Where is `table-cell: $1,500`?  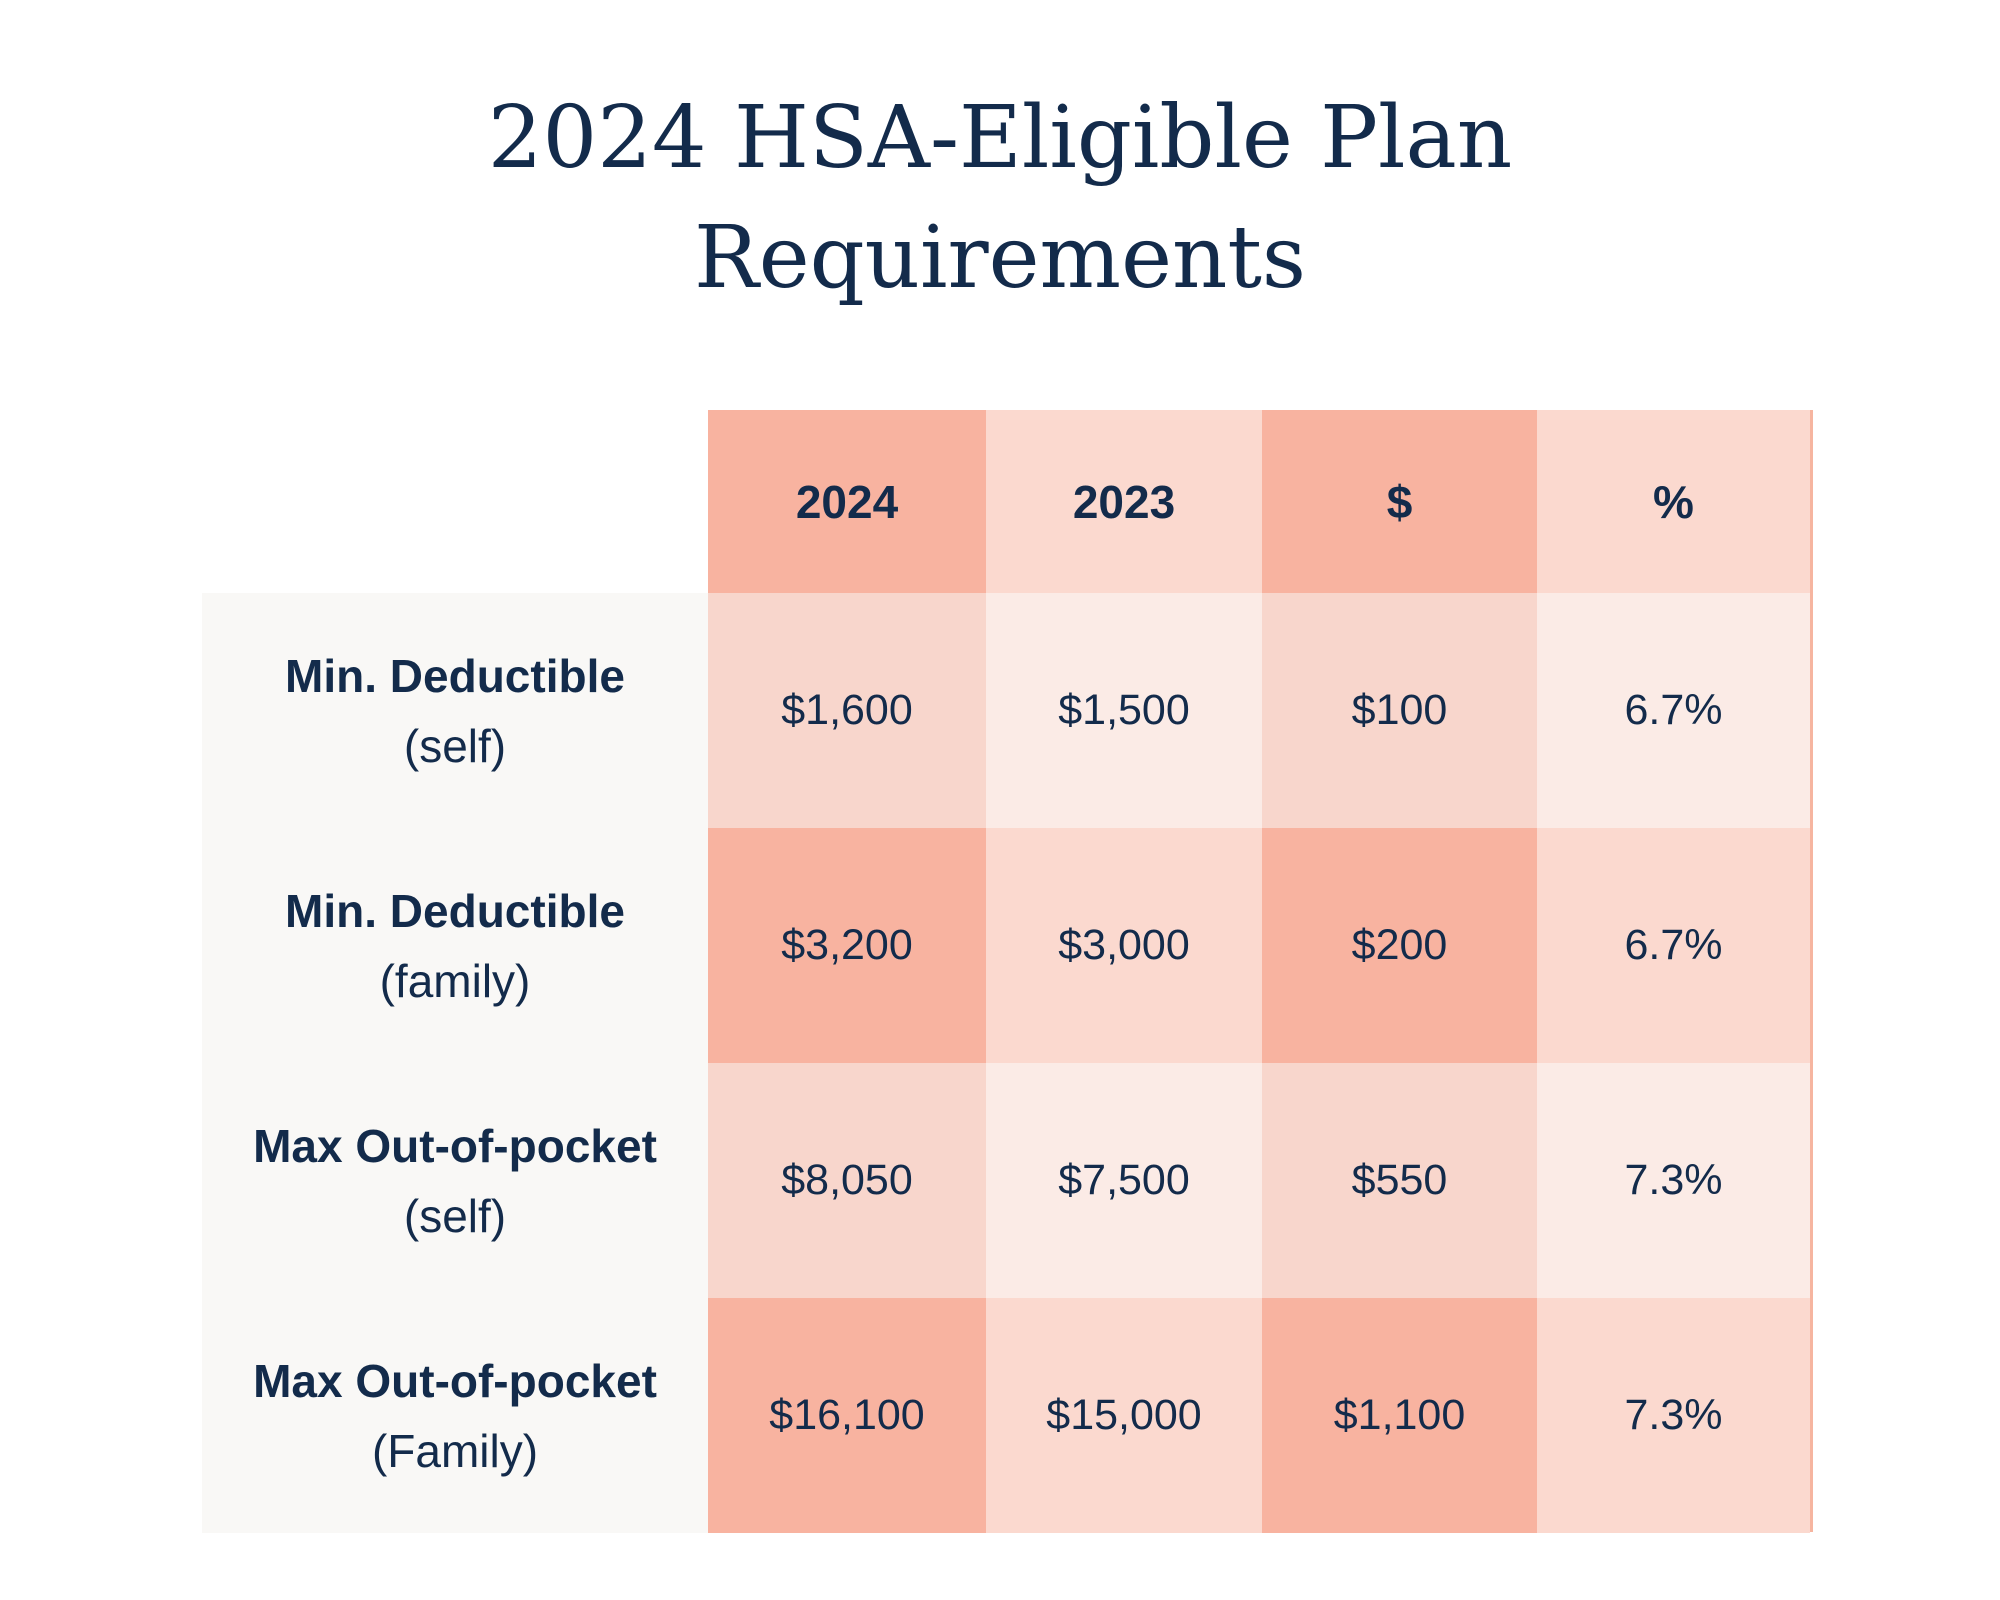
table-cell: $1,500 is located at coordinates (1124, 710).